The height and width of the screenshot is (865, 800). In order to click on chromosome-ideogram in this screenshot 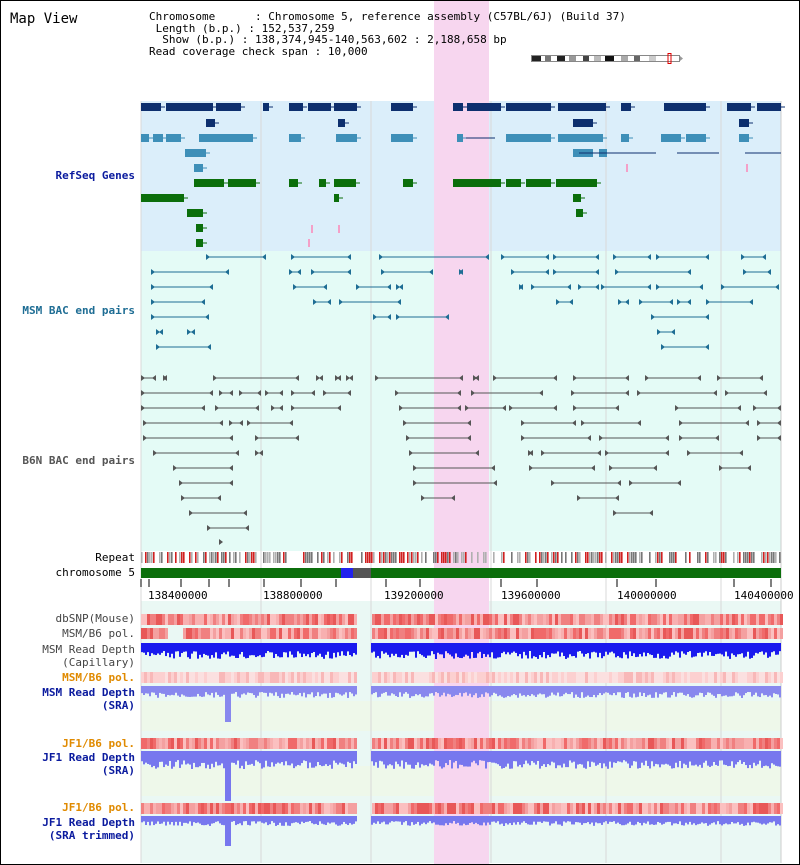, I will do `click(607, 58)`.